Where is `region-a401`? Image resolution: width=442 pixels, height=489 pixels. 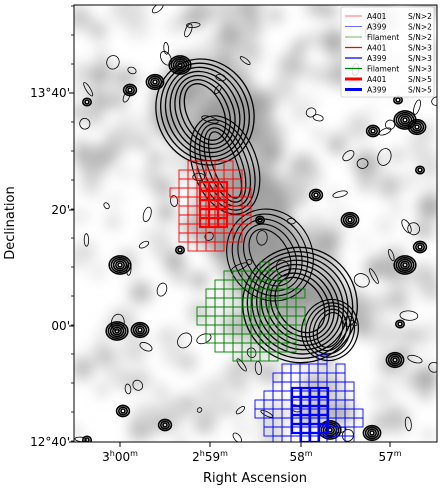
region-a401 is located at coordinates (210, 206).